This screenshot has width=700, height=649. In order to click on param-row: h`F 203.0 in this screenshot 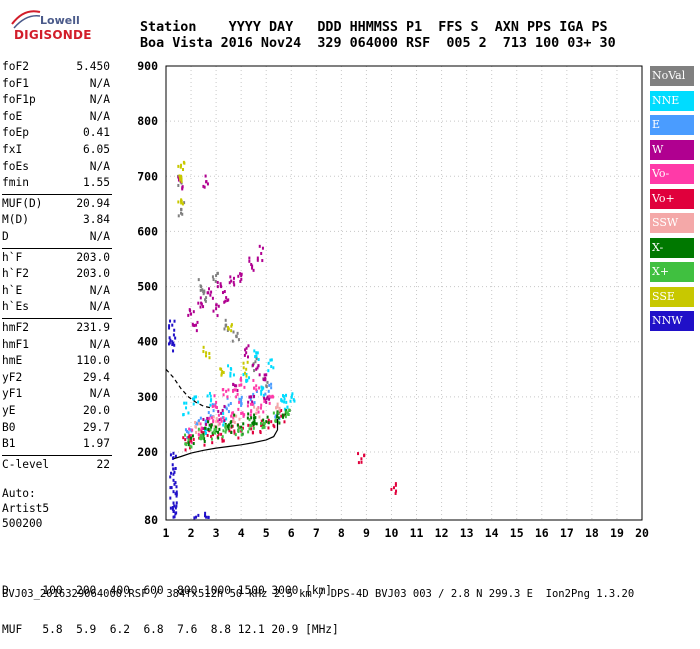, I will do `click(56, 258)`.